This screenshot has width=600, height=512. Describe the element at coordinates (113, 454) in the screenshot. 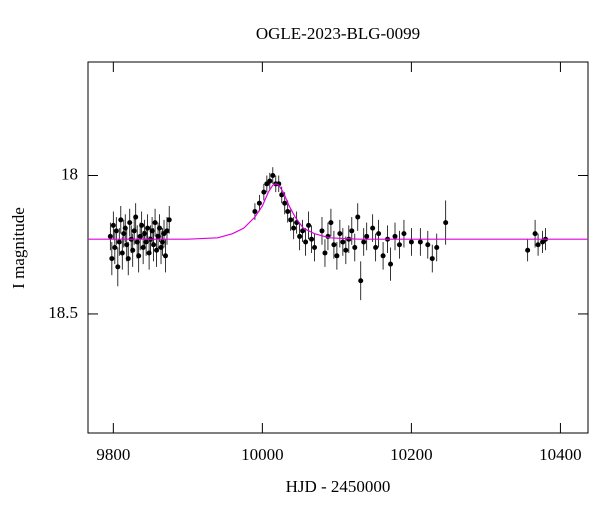

I see `x-tick-label: 9800` at that location.